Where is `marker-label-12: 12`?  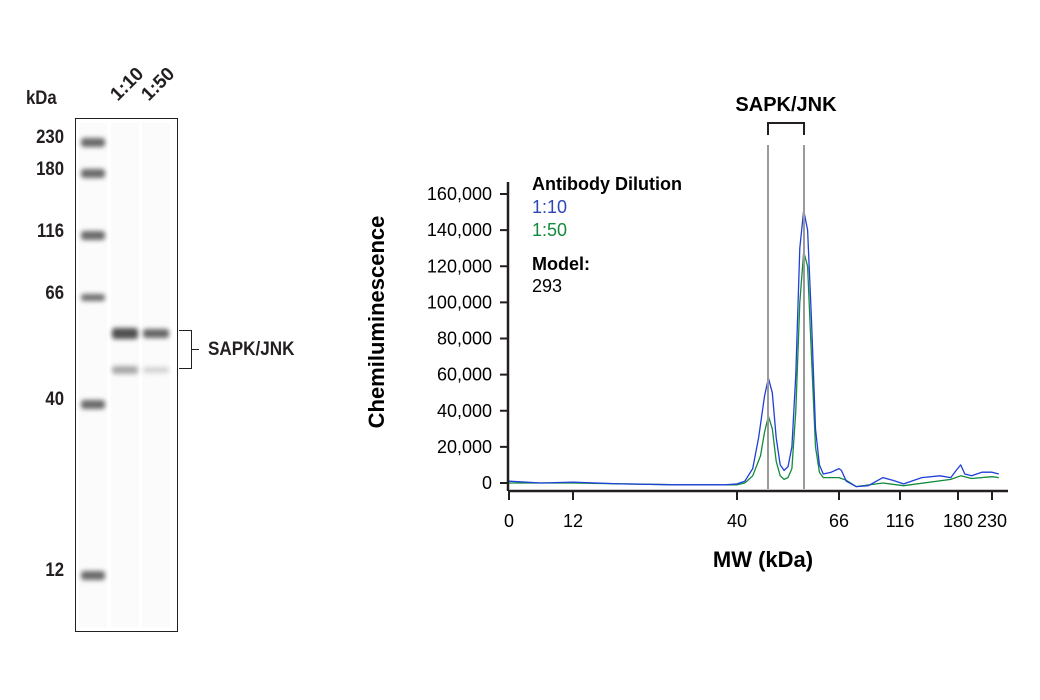 marker-label-12: 12 is located at coordinates (54, 570).